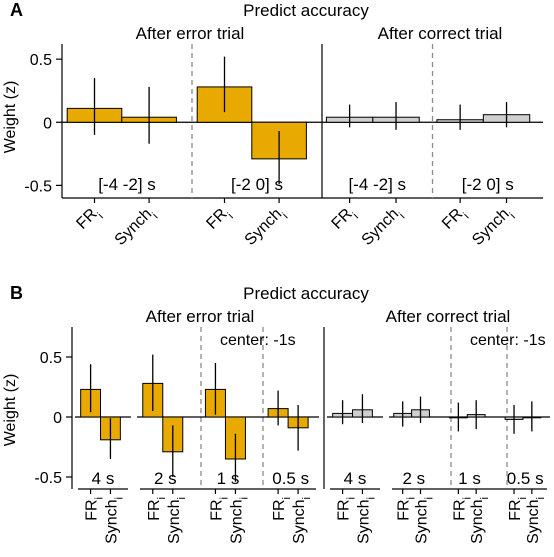  What do you see at coordinates (257, 184) in the screenshot?
I see `panel-a-window-label-error-w1: [-2 0] s` at bounding box center [257, 184].